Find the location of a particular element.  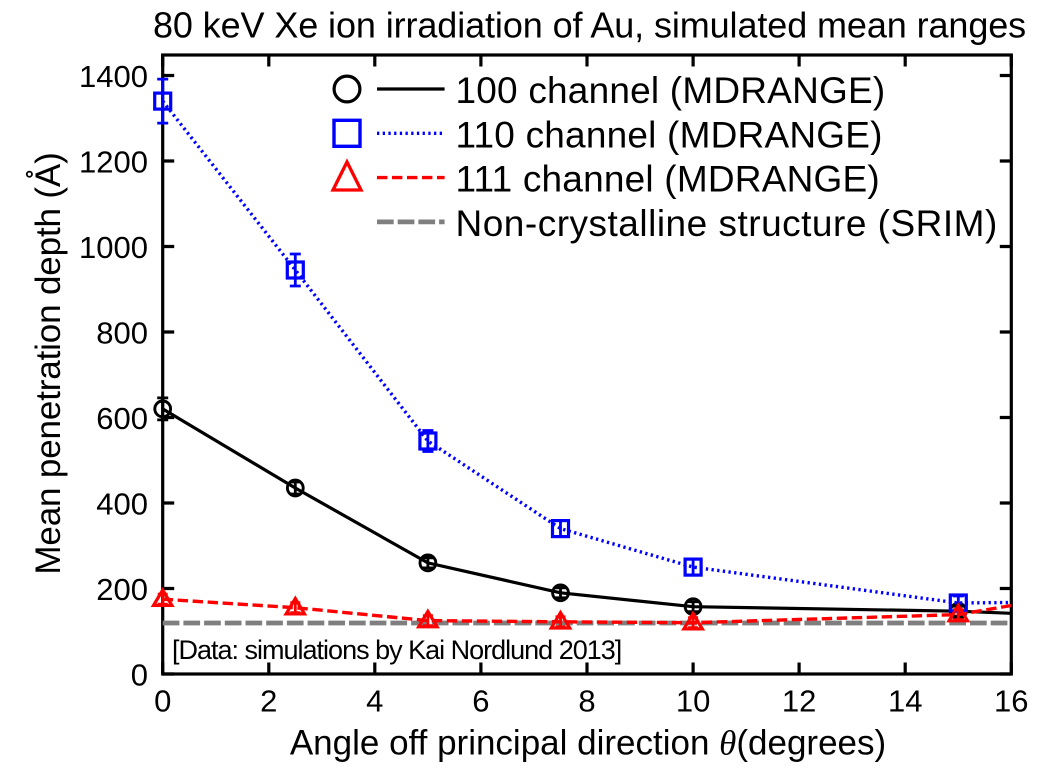

svg-text: 14 is located at coordinates (905, 701).